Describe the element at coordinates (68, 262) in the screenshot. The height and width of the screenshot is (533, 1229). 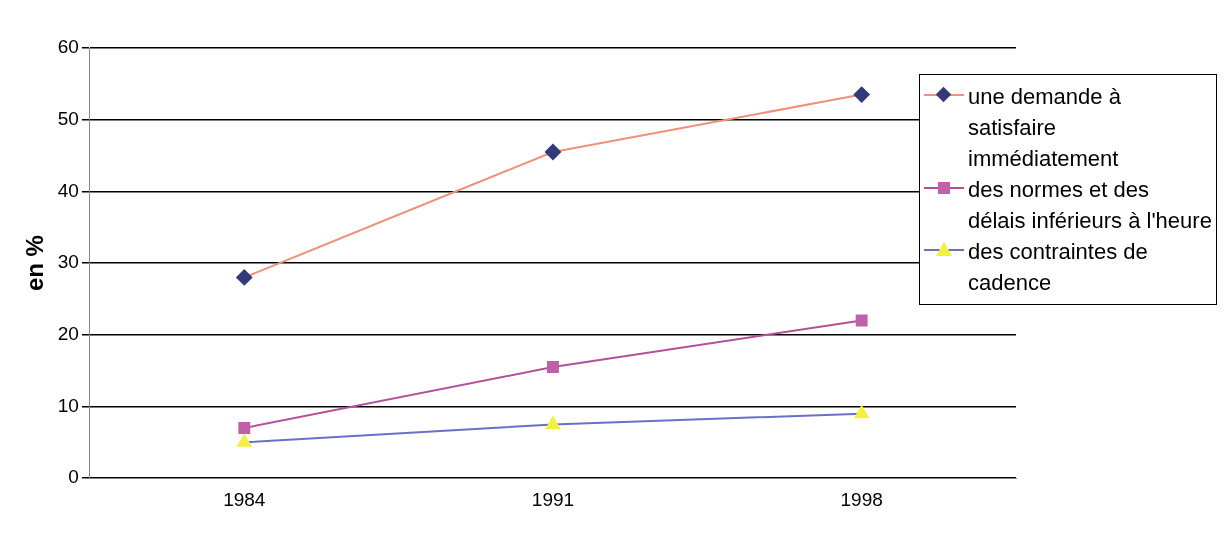
I see `y-tick-label: 30` at that location.